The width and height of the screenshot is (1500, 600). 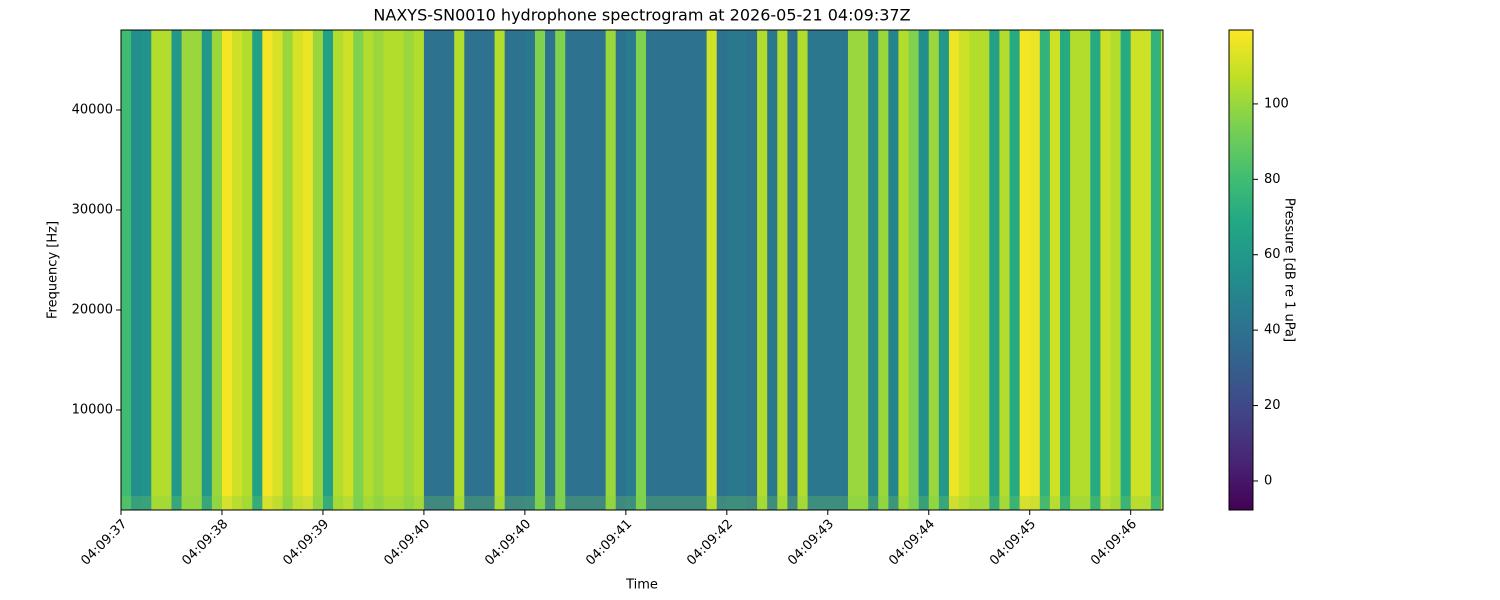 What do you see at coordinates (205, 543) in the screenshot?
I see `x-tick-label: 04:09:38` at bounding box center [205, 543].